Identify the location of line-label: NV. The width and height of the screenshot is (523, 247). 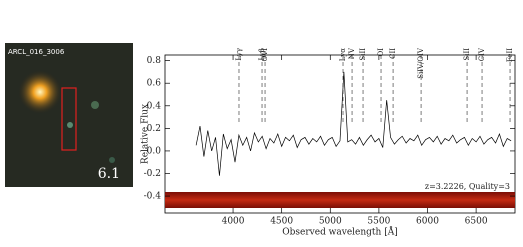
(352, 53).